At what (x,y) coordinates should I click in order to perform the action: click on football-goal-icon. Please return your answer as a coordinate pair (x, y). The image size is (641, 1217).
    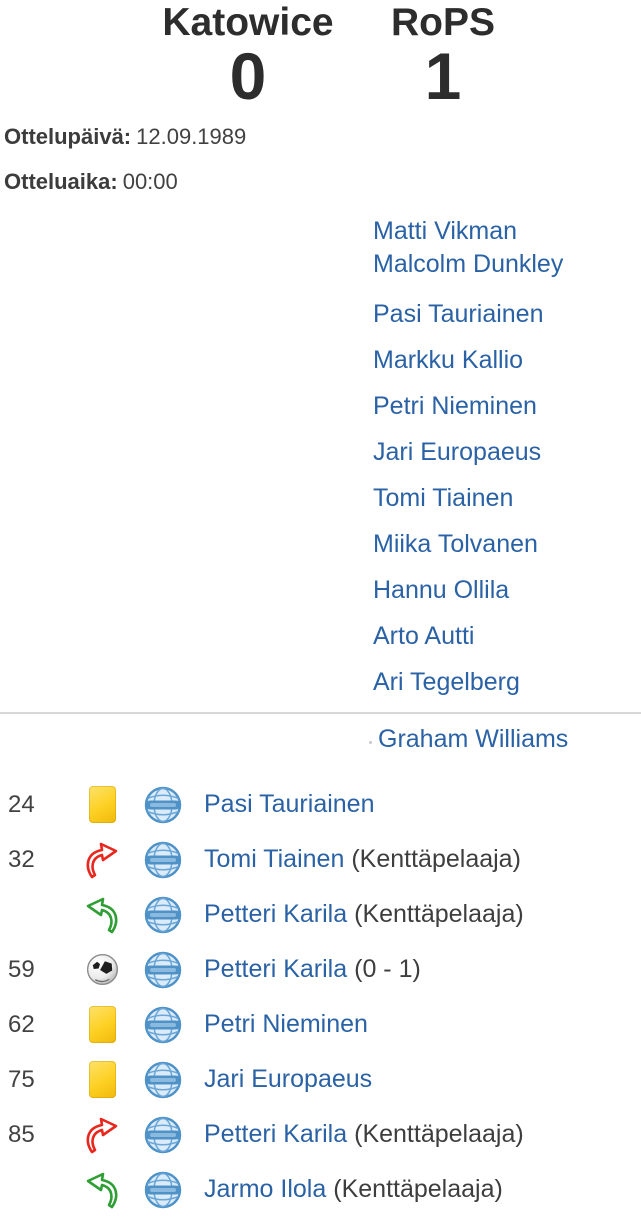
    Looking at the image, I should click on (102, 969).